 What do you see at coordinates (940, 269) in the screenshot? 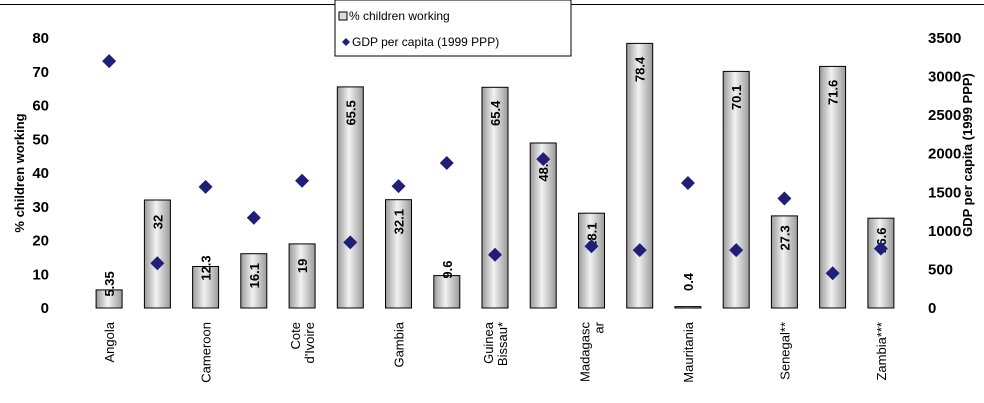
I see `right-tick-500: 500` at bounding box center [940, 269].